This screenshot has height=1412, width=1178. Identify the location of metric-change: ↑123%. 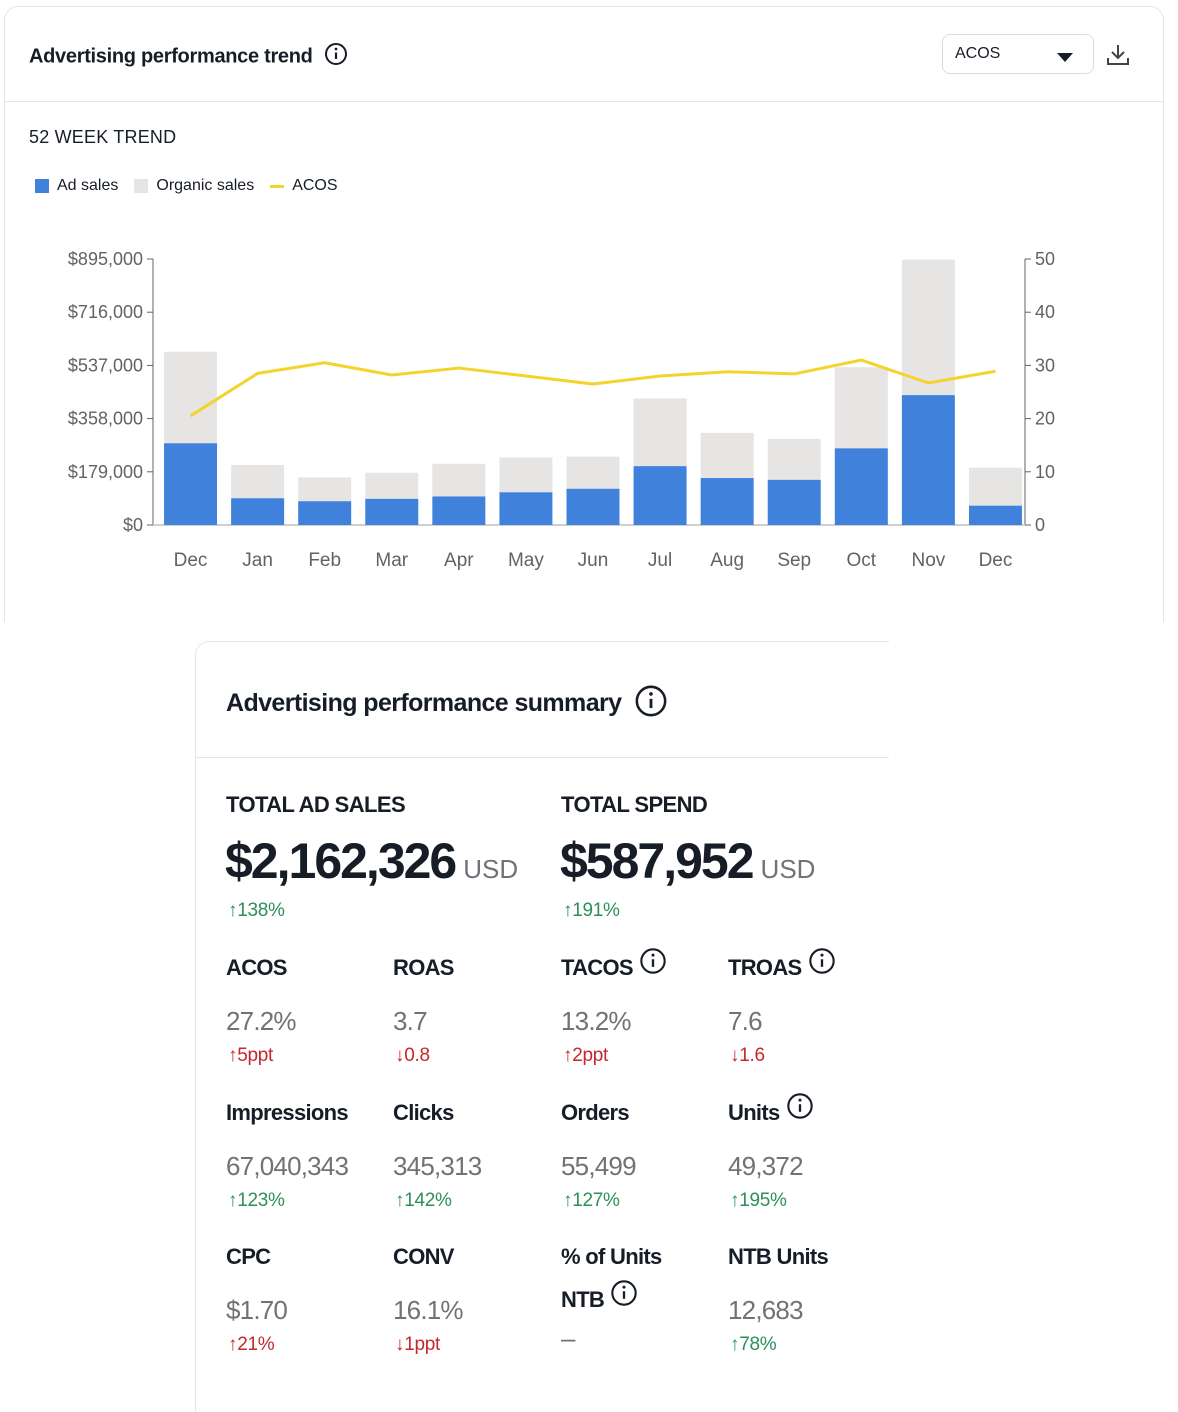
(256, 1201).